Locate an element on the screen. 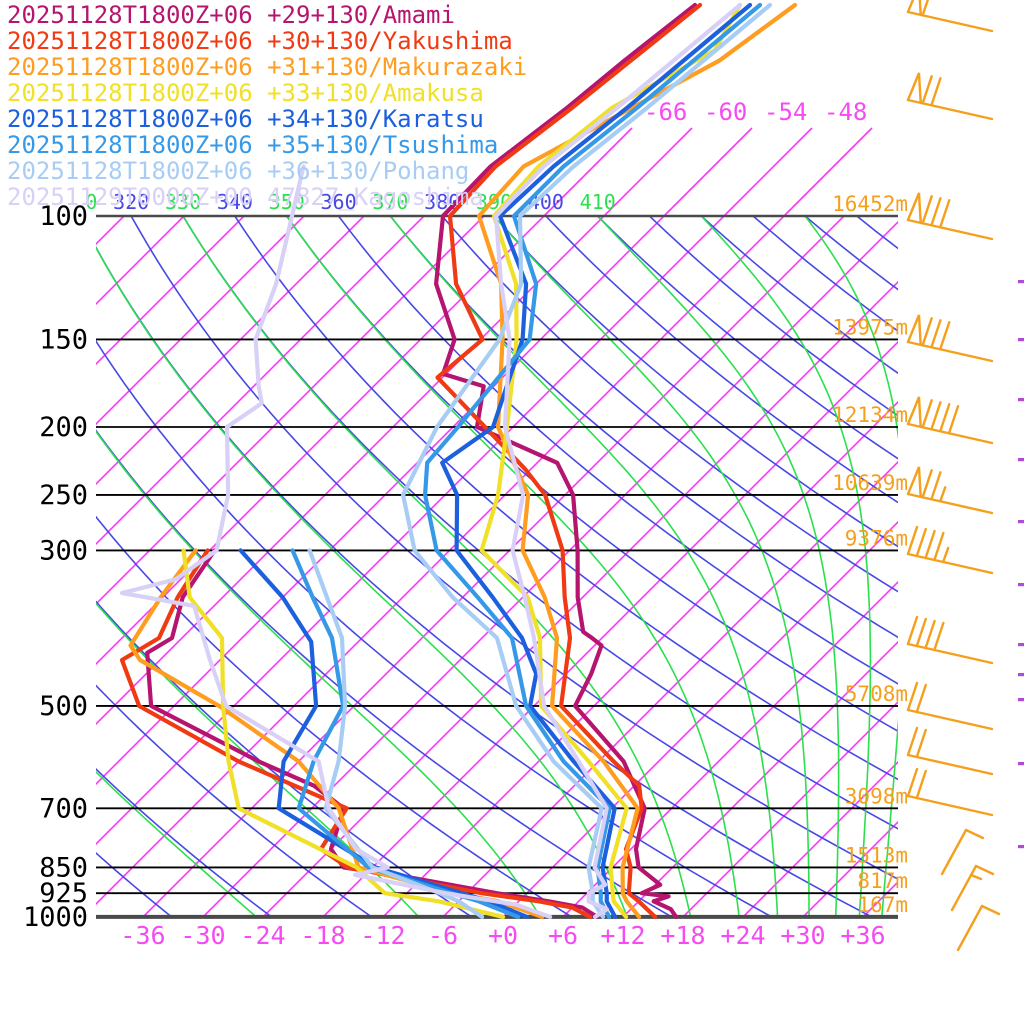  height-label: 10639m is located at coordinates (870, 483).